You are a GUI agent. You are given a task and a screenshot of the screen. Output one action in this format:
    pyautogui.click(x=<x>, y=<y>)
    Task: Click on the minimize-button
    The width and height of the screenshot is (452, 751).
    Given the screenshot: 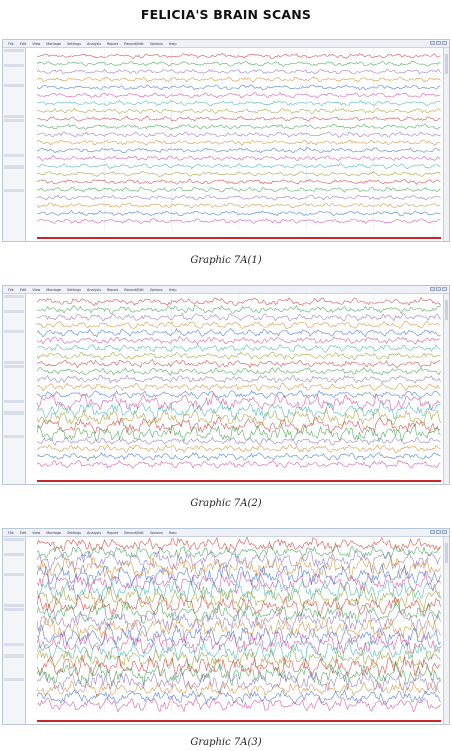 What is the action you would take?
    pyautogui.click(x=432, y=43)
    